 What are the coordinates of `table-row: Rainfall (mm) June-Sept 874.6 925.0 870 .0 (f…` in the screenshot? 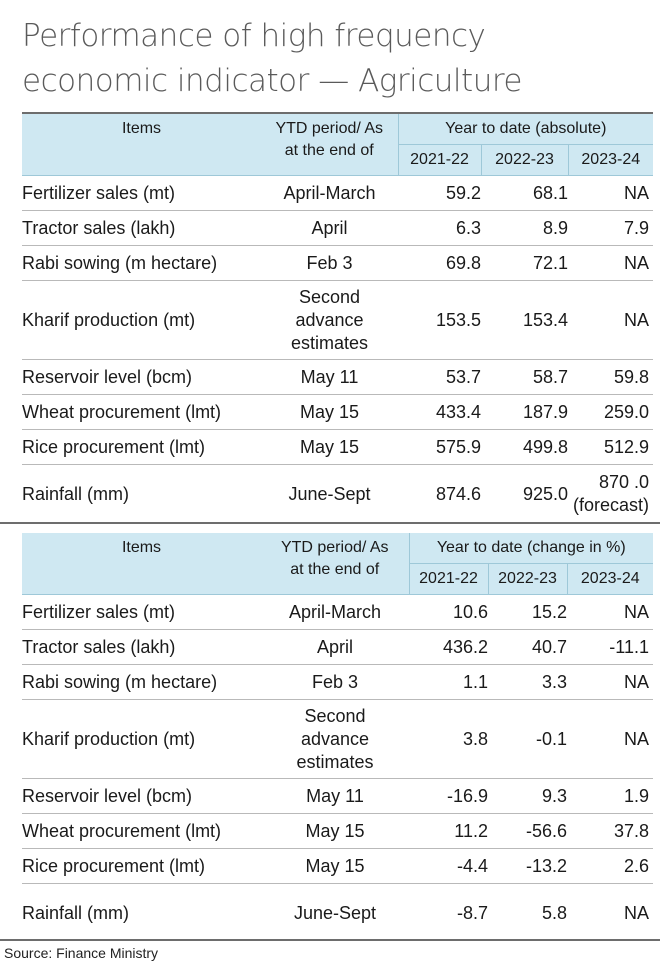 It's located at (337, 494).